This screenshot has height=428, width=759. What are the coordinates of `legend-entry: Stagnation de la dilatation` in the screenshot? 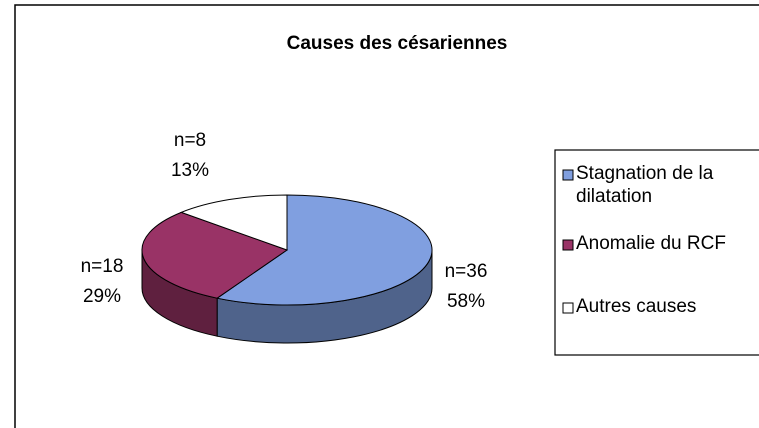 It's located at (645, 185).